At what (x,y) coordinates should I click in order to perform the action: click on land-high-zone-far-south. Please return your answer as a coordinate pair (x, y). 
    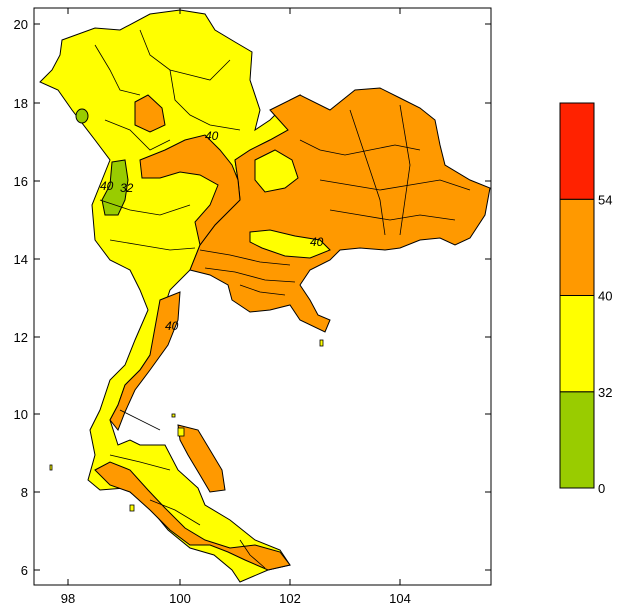
    Looking at the image, I should click on (192, 516).